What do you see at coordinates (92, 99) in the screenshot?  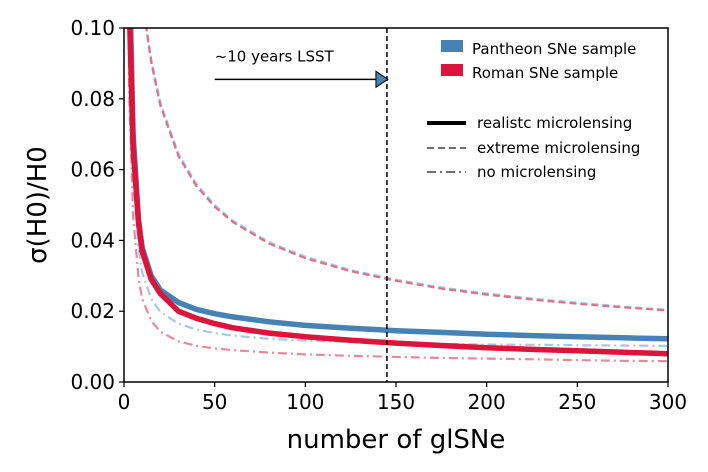 I see `y-tick-label: 0.08` at bounding box center [92, 99].